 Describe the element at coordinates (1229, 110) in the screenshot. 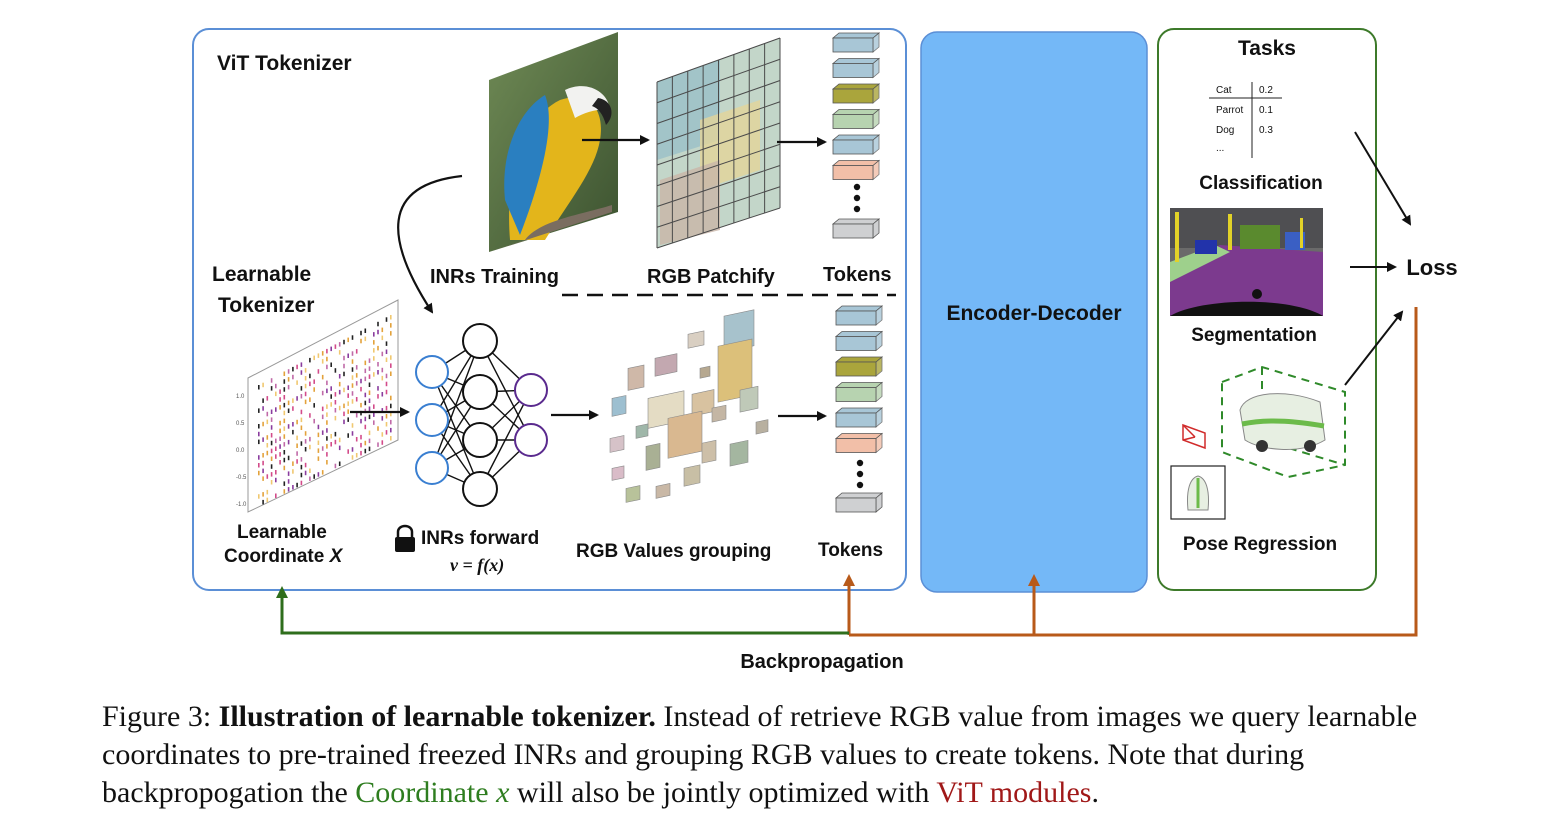

I see `cls-row-1-name: Parrot` at that location.